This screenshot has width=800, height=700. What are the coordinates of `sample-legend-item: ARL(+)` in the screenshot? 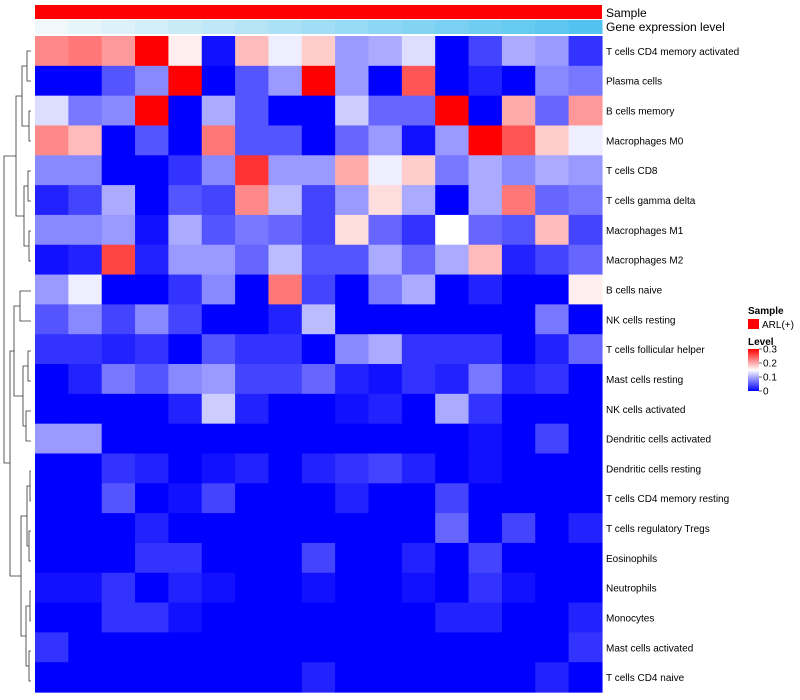 It's located at (778, 325).